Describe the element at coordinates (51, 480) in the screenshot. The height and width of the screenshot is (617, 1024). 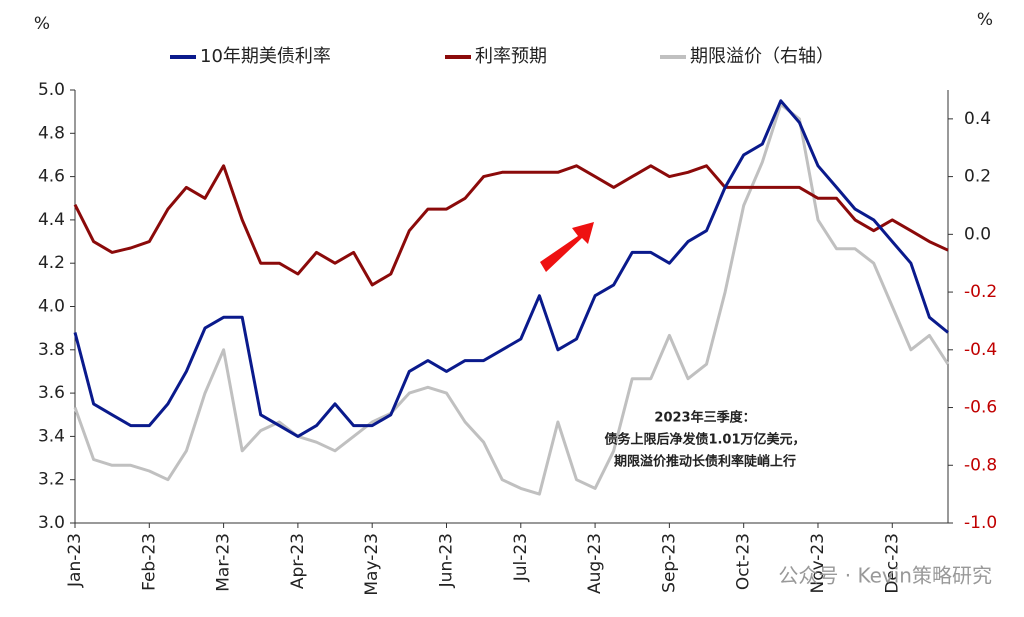
I see `y-tick-label: 3.2` at that location.